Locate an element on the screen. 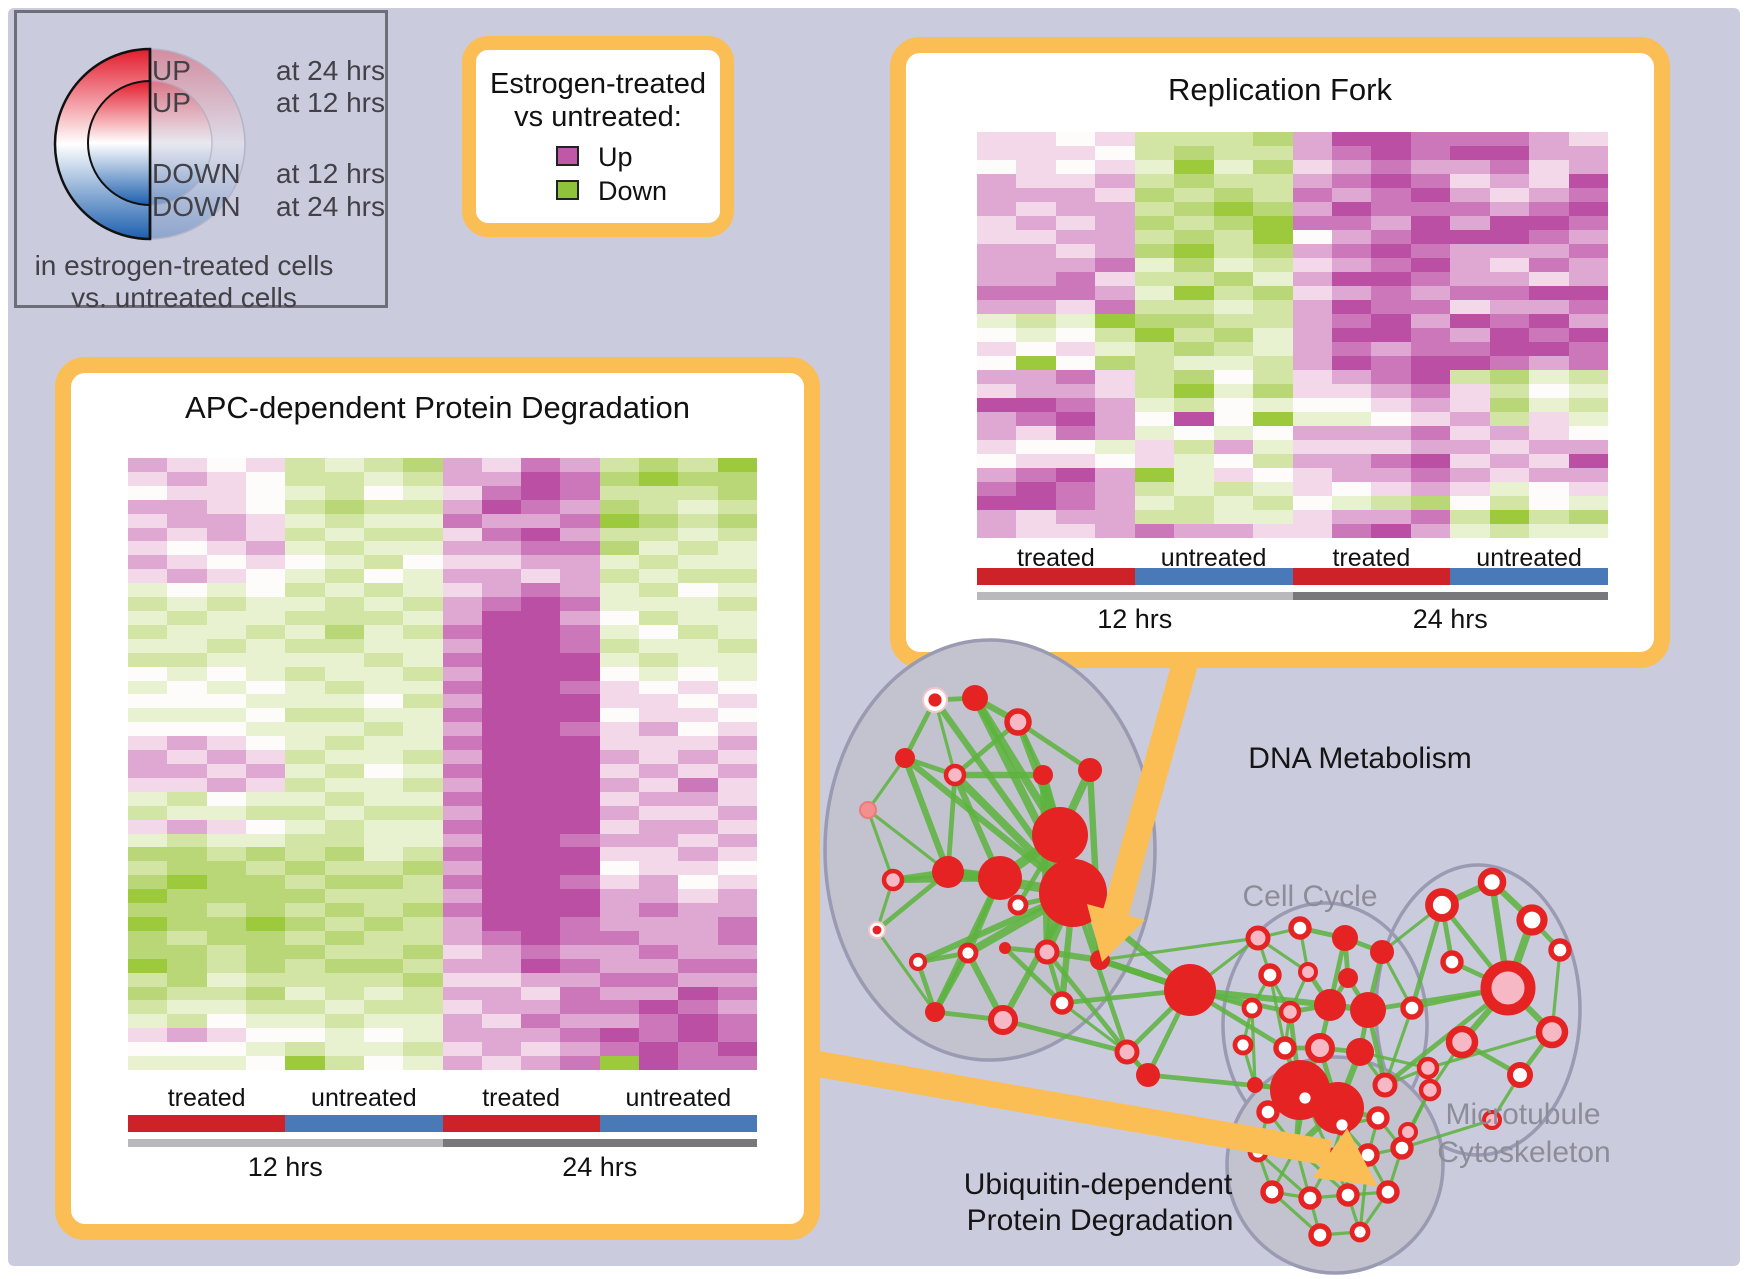 Image resolution: width=1750 pixels, height=1279 pixels. direction-time-label: at 24 hrs is located at coordinates (330, 206).